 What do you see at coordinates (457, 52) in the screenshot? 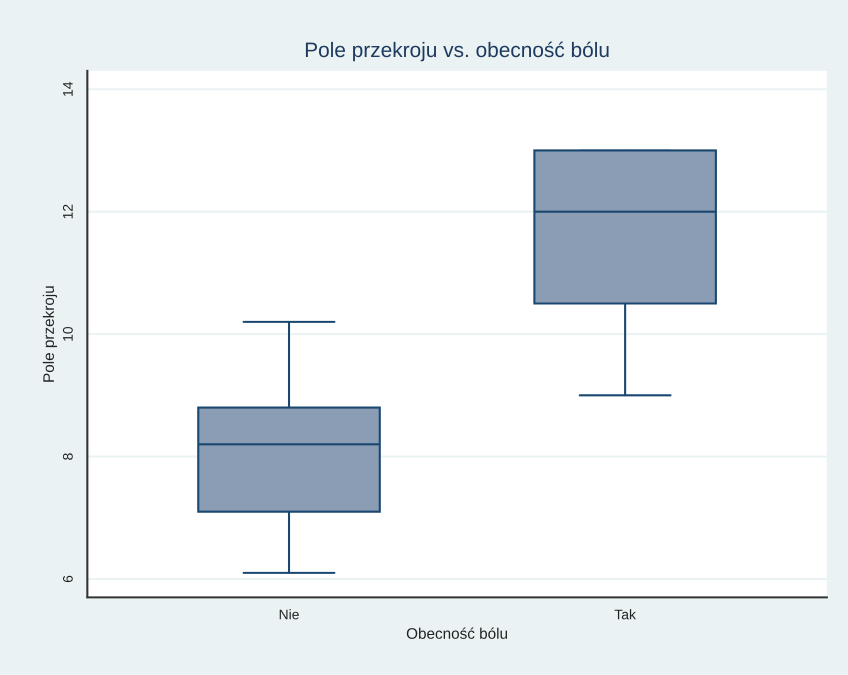
I see `chart-title: Pole przekroju vs. obecność bólu` at bounding box center [457, 52].